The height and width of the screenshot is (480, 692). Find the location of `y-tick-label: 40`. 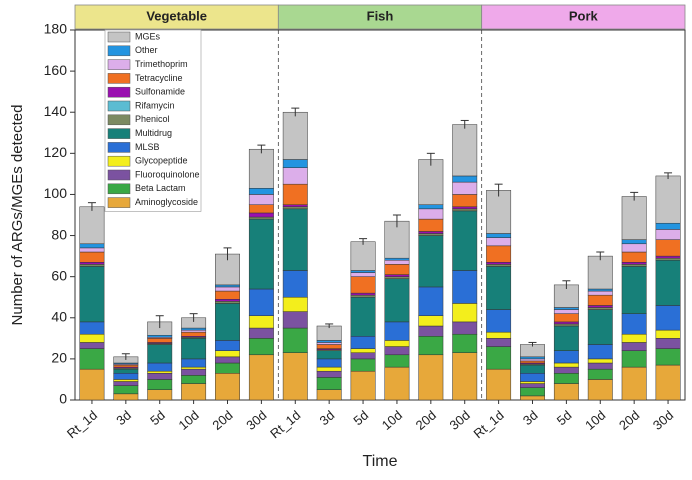

y-tick-label: 40 is located at coordinates (59, 316).